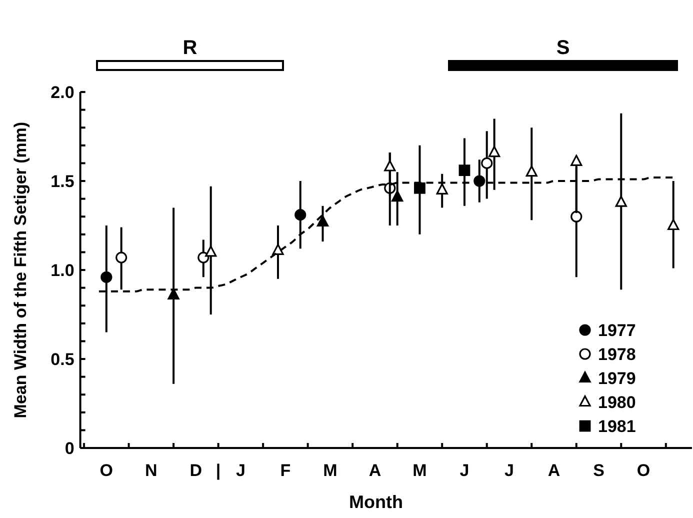 The image size is (693, 518). I want to click on y-tick-label: 0.5, so click(62, 359).